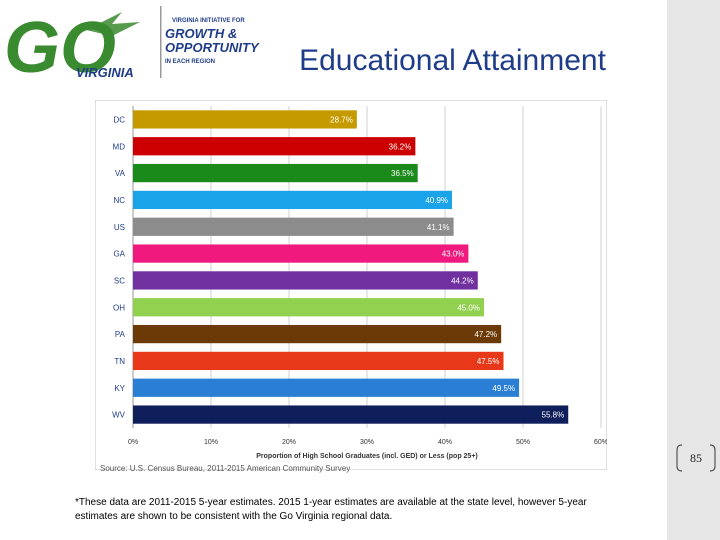 This screenshot has width=720, height=540. I want to click on logo-region-line: IN EACH REGION, so click(190, 62).